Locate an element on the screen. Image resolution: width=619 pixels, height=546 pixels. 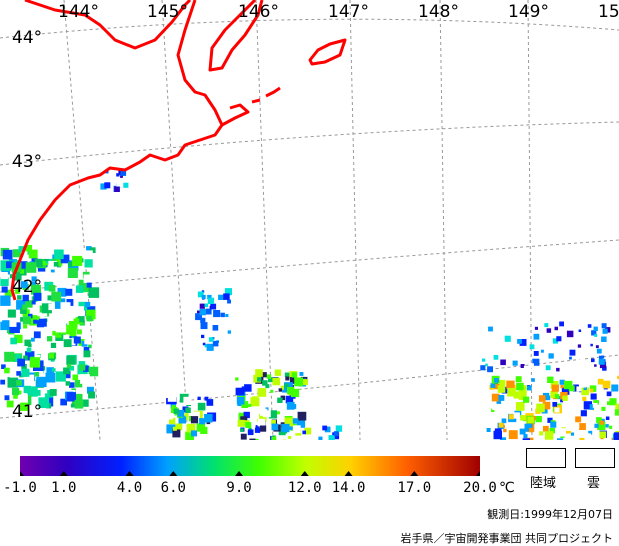
colorbar-tick-label: 9.0 is located at coordinates (239, 488).